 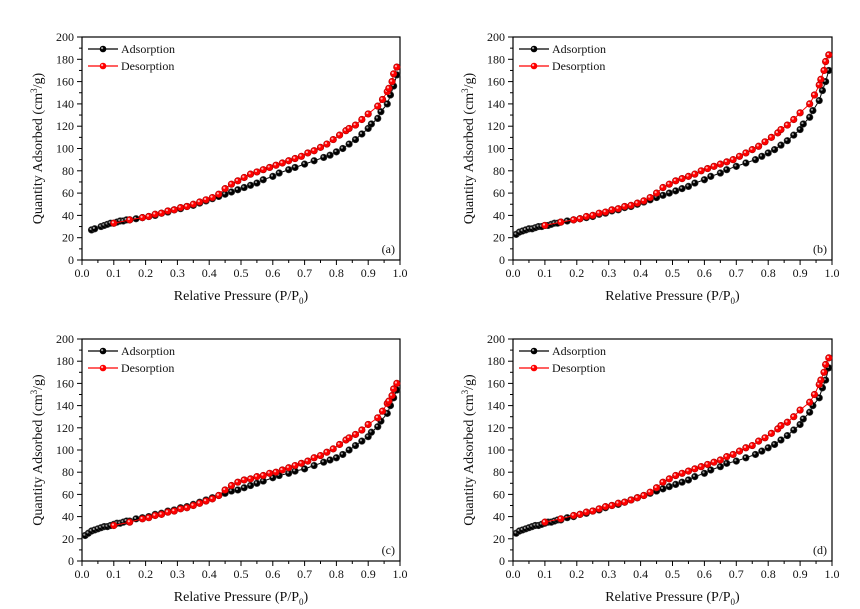 I want to click on y-tick-label: 40, so click(x=68, y=215).